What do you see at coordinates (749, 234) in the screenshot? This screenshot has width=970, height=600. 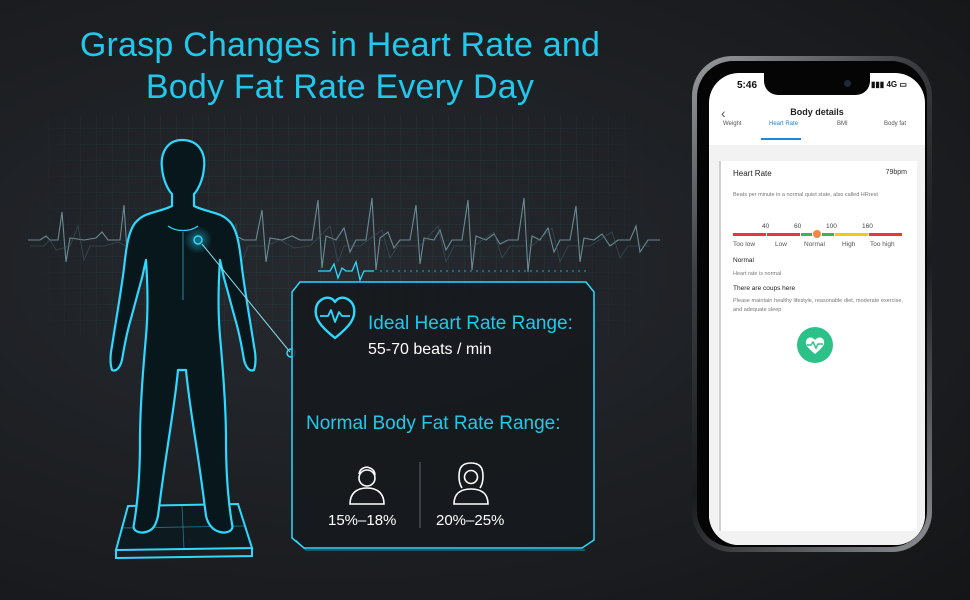 I see `scale-segment-too-low` at bounding box center [749, 234].